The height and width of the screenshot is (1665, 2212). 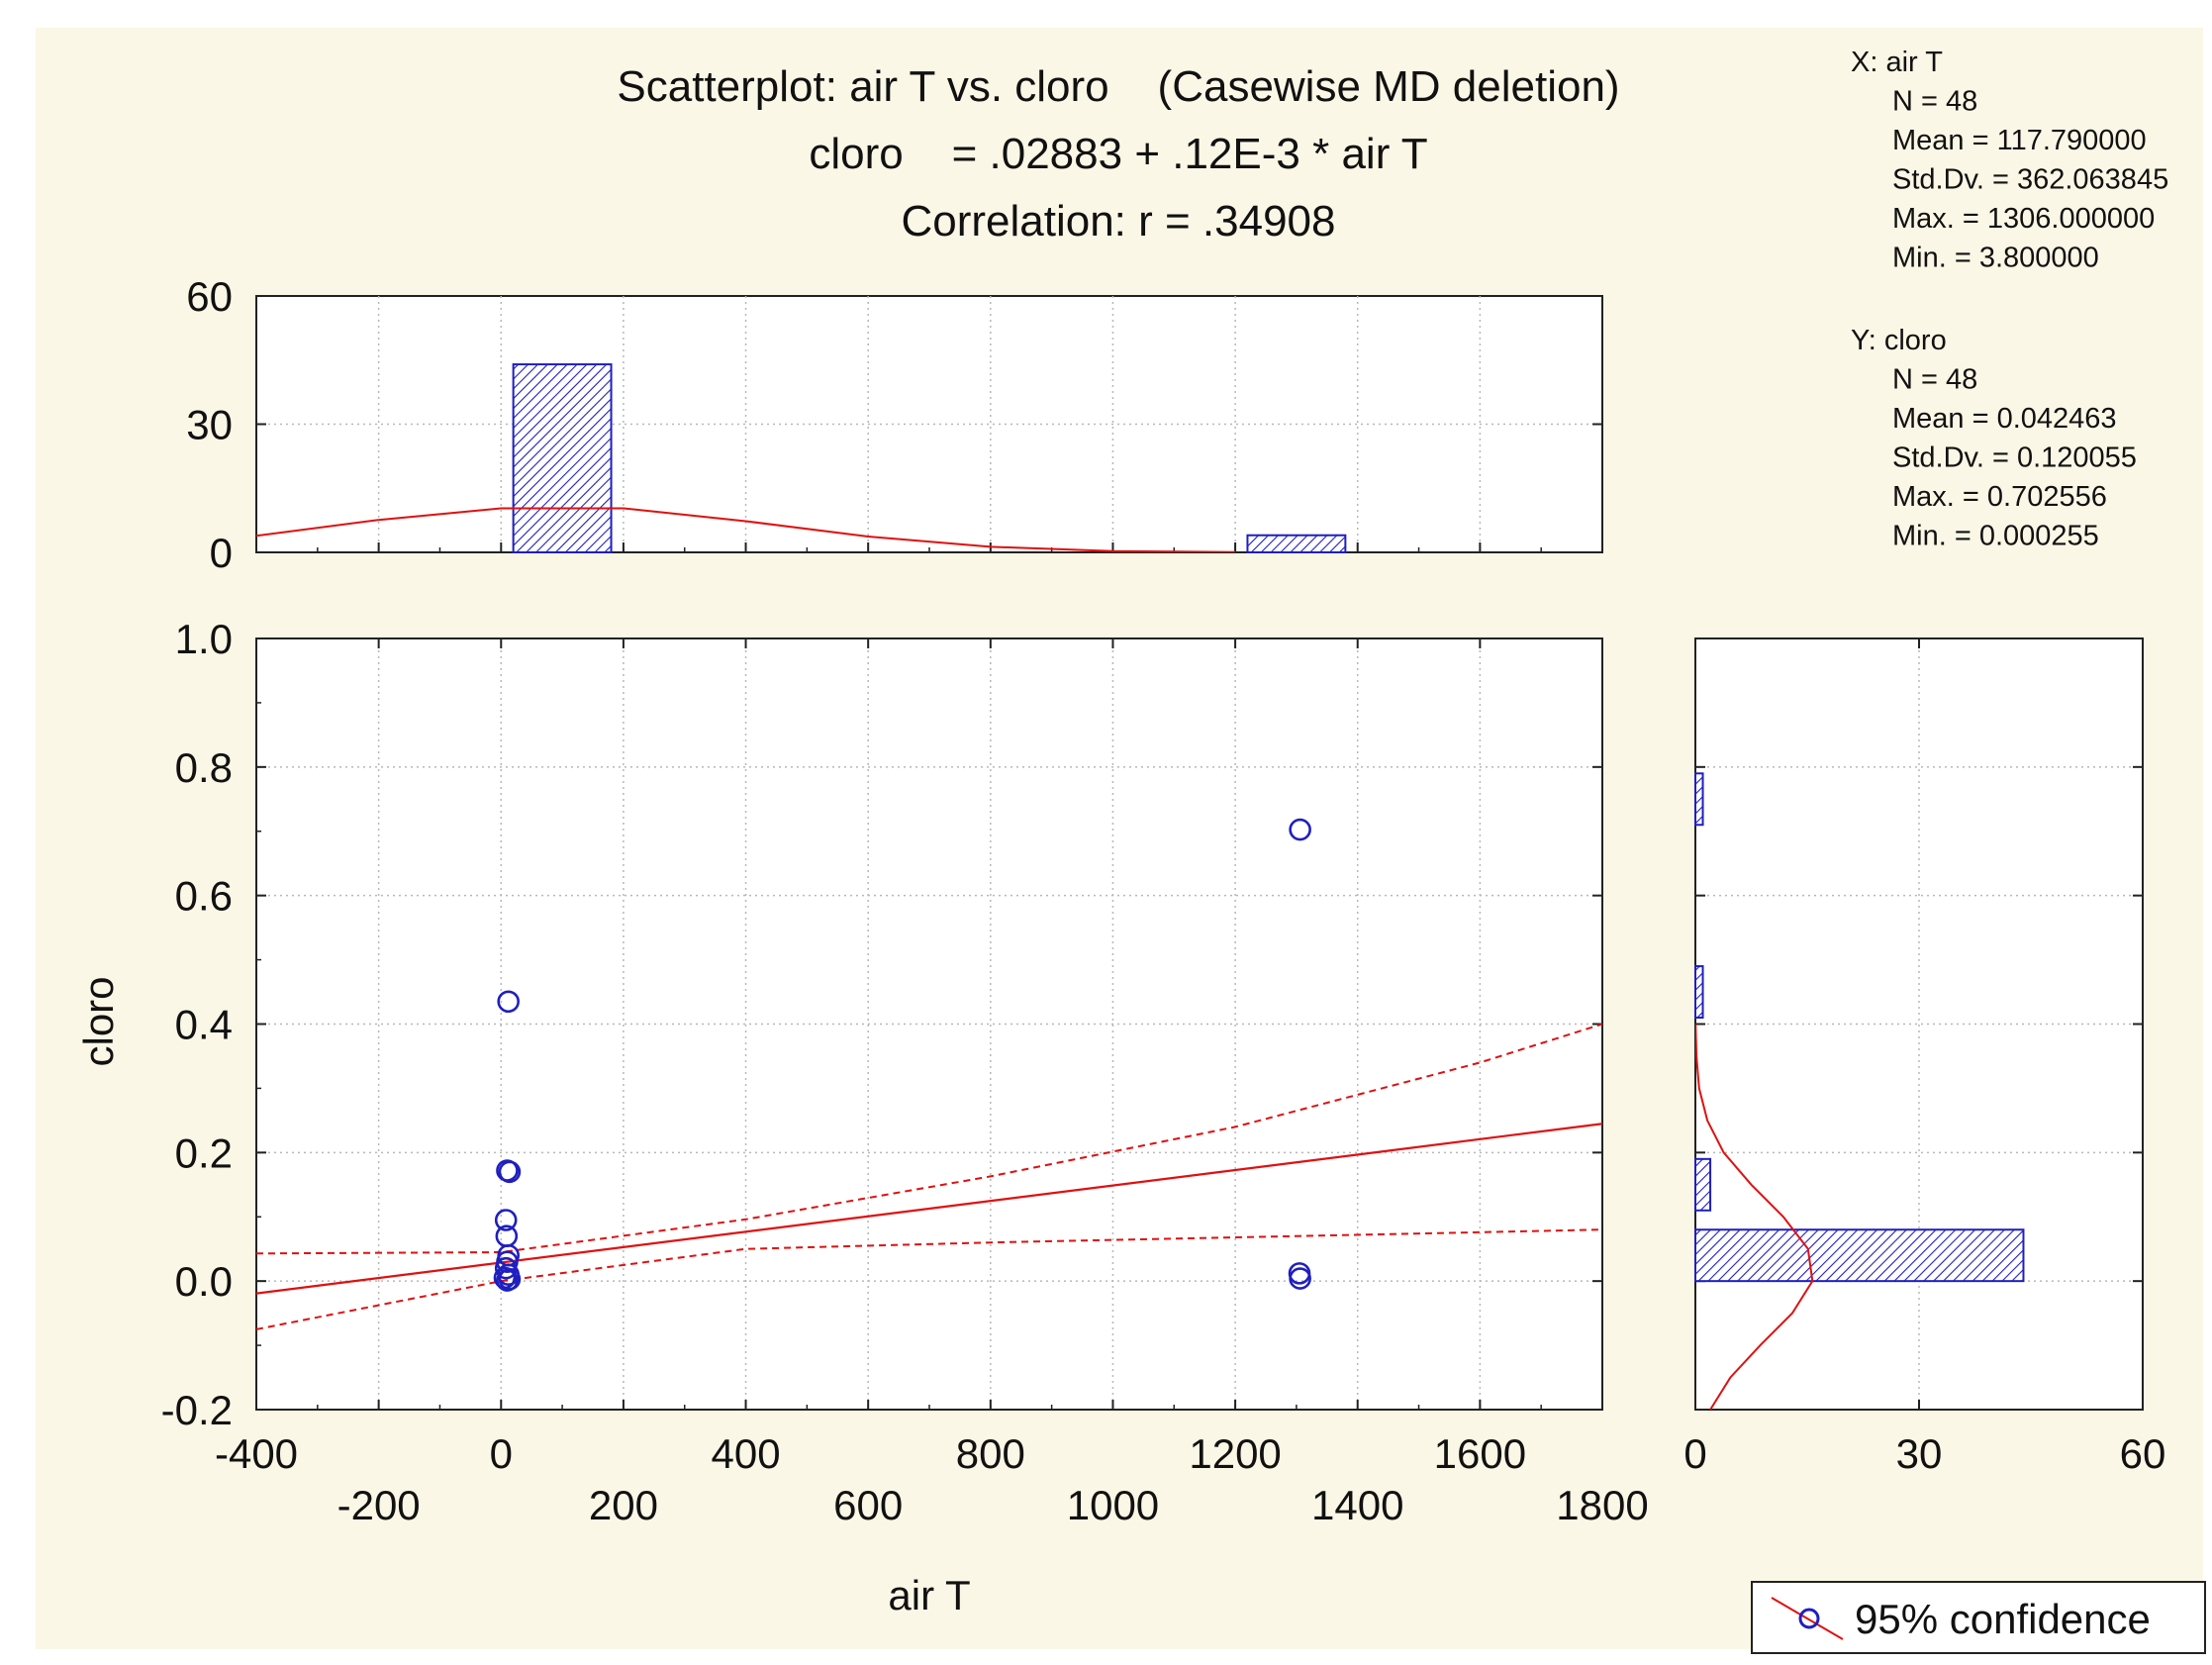 I want to click on top-histogram-gridlines, so click(x=929, y=424).